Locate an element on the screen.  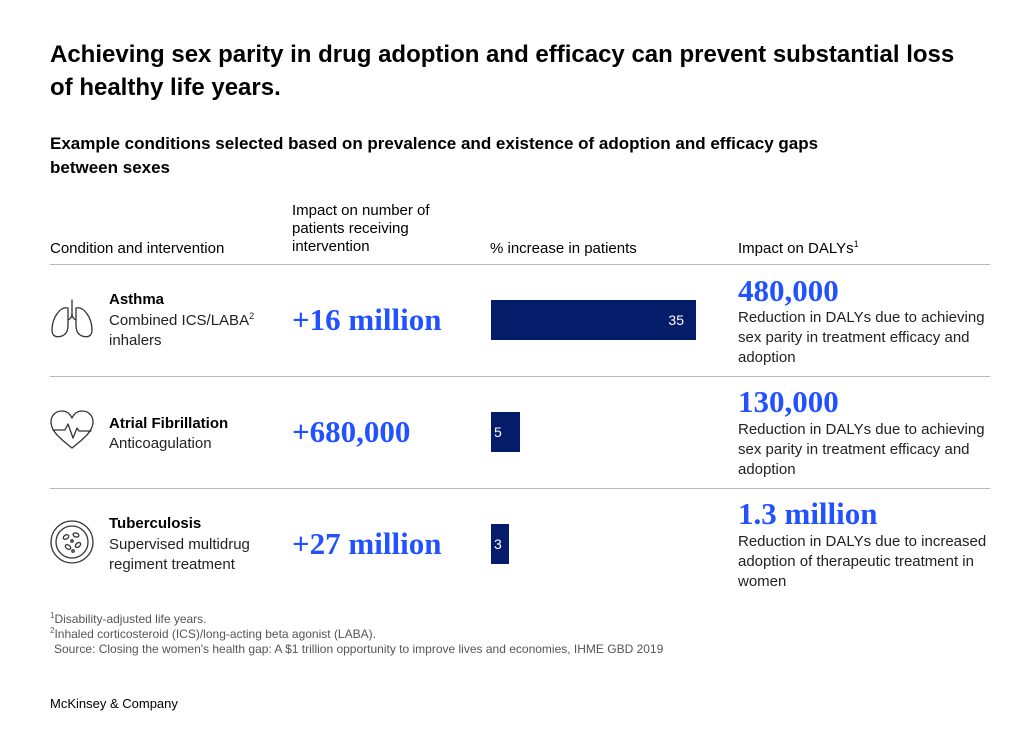
condition-intervention: Supervised multidrug regiment treatment is located at coordinates (179, 554).